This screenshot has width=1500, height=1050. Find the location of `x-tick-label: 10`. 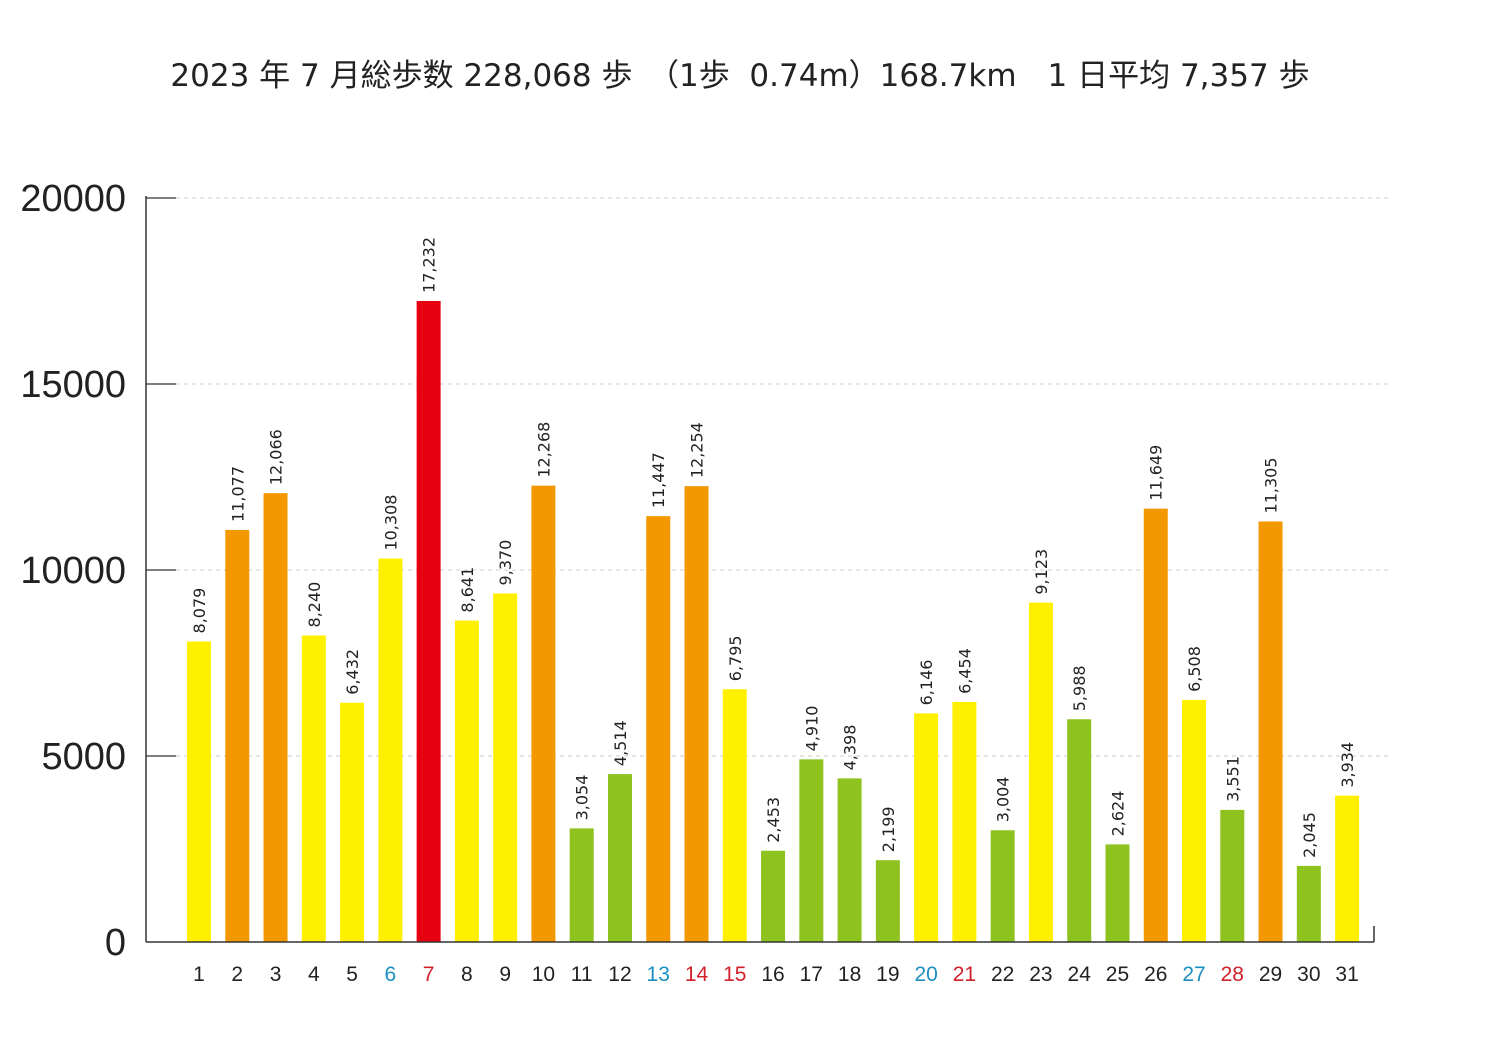

x-tick-label: 10 is located at coordinates (543, 974).